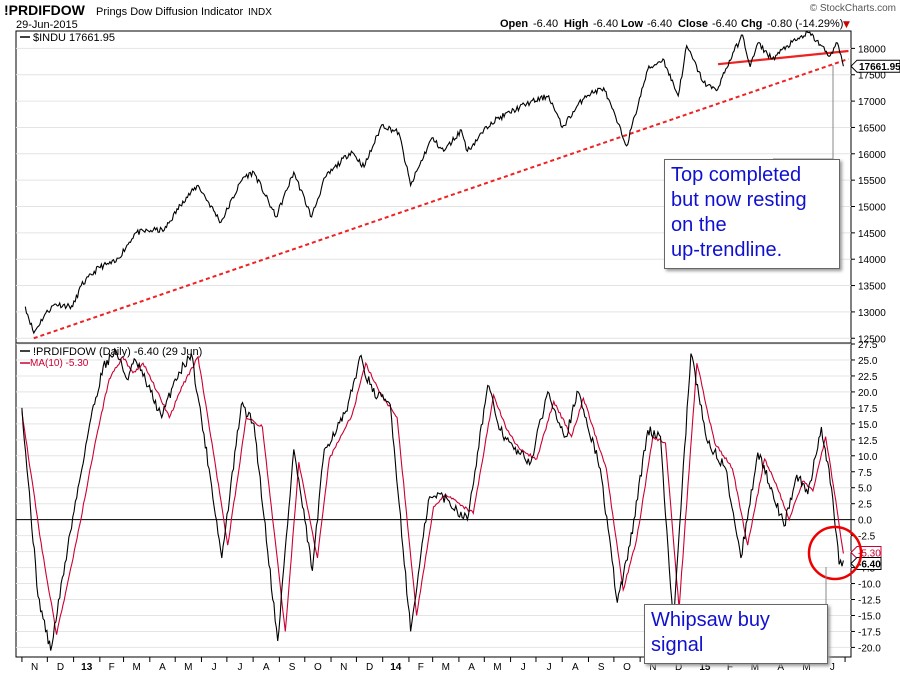 The width and height of the screenshot is (900, 675). What do you see at coordinates (846, 25) in the screenshot?
I see `down-arrow-icon: ▼` at bounding box center [846, 25].